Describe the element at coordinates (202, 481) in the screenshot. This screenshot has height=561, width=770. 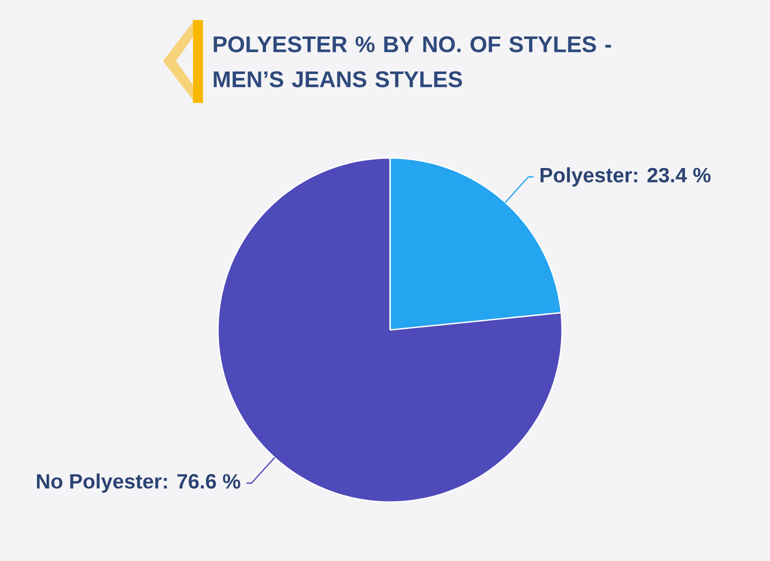
I see `data-label: : 76.6 %` at that location.